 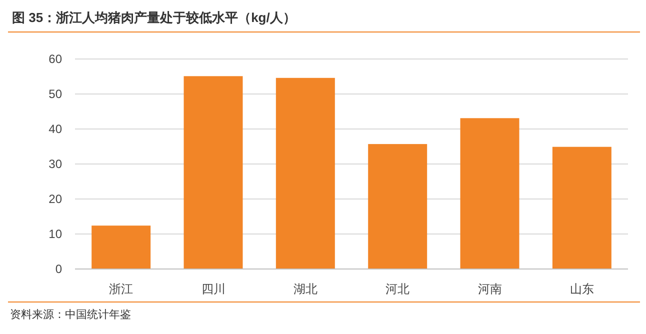 I want to click on x-tick-label: 湖北, so click(x=305, y=289).